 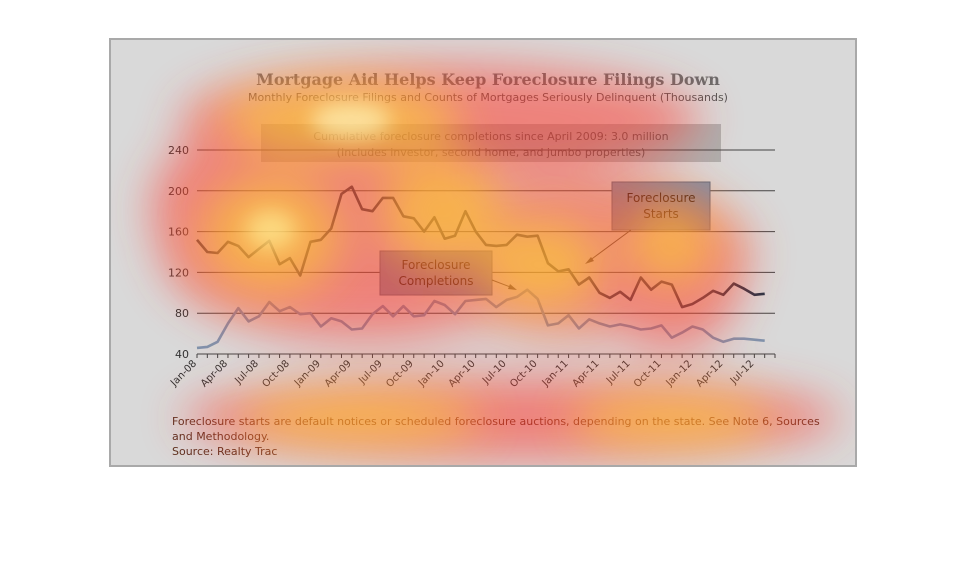 What do you see at coordinates (183, 373) in the screenshot?
I see `x-tick-label: Jan-08` at bounding box center [183, 373].